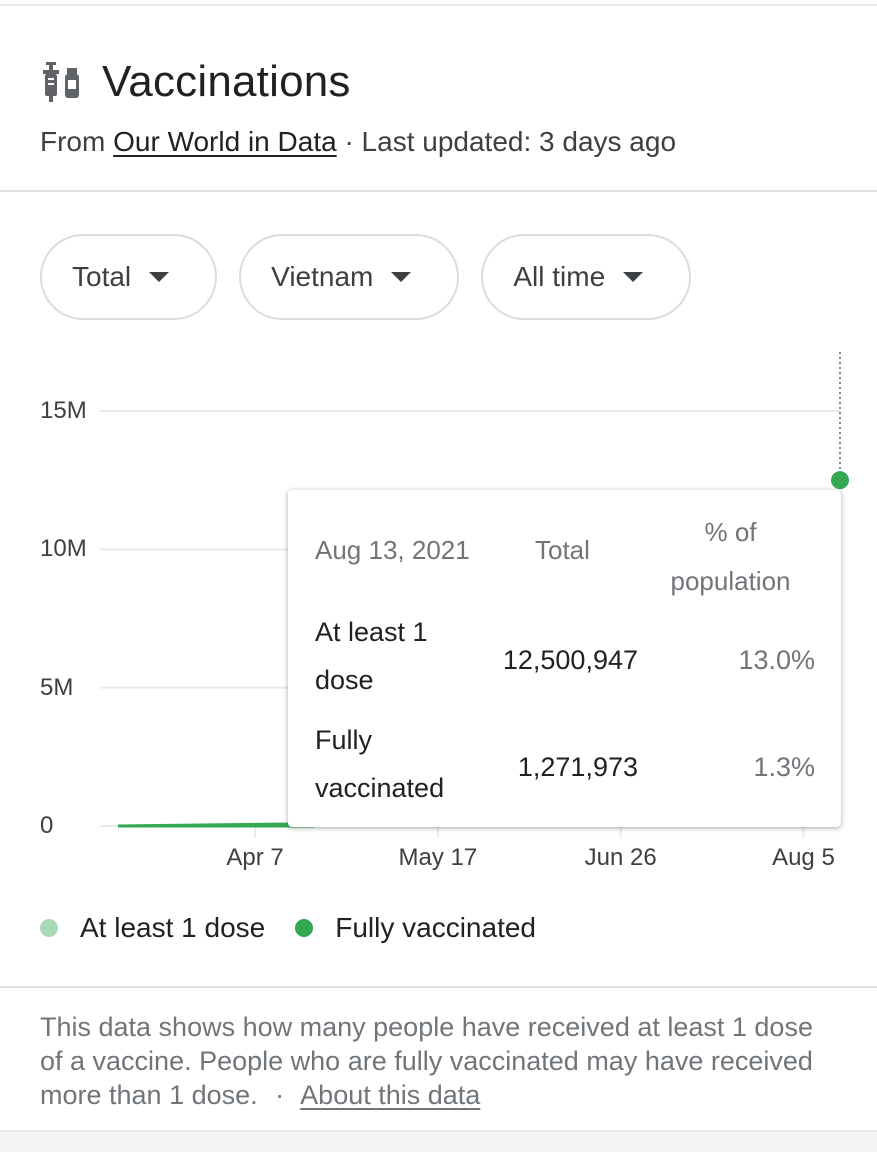 The image size is (877, 1152). Describe the element at coordinates (784, 767) in the screenshot. I see `tooltip-row-pct: 1.3%` at that location.